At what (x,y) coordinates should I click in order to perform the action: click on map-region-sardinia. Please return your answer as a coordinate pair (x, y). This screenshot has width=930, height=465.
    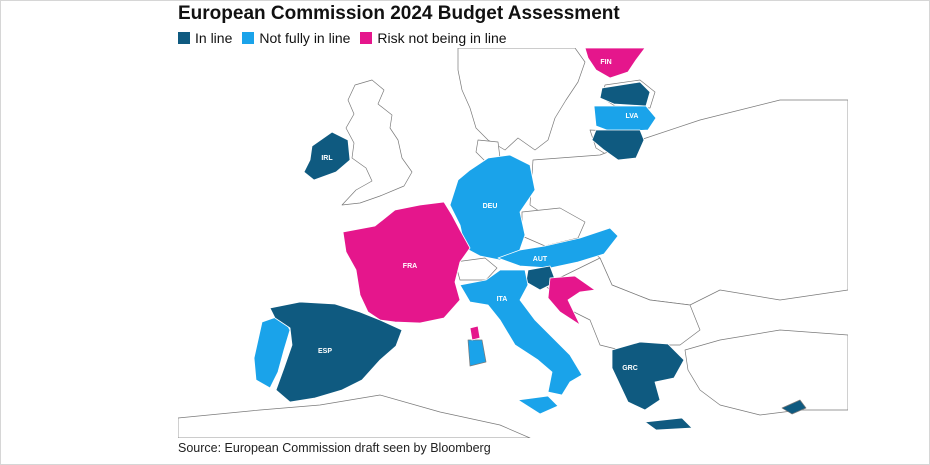
    Looking at the image, I should click on (477, 353).